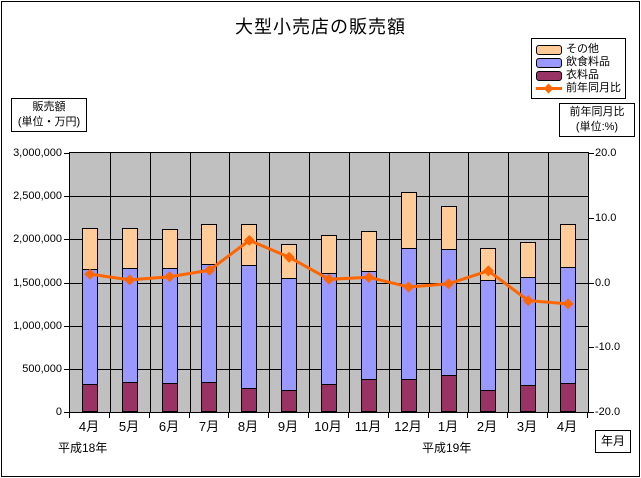  Describe the element at coordinates (329, 196) in the screenshot. I see `gridline-horizontal` at that location.